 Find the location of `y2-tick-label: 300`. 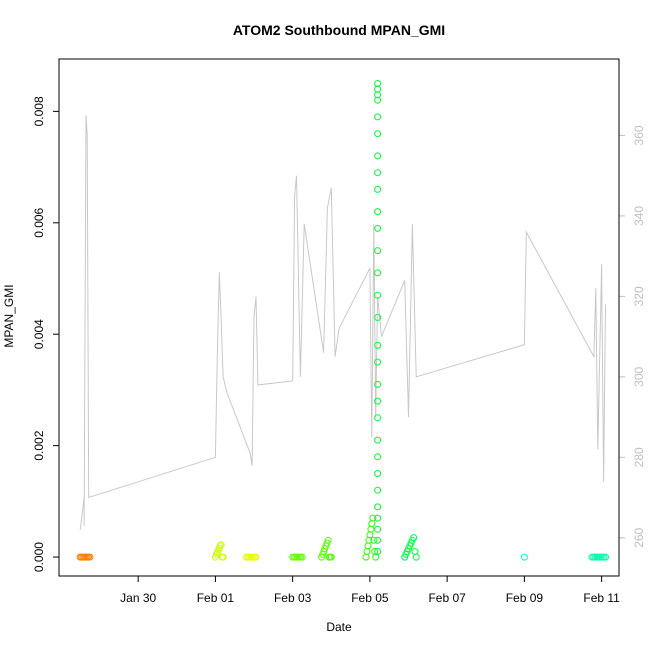

y2-tick-label: 300 is located at coordinates (639, 377).